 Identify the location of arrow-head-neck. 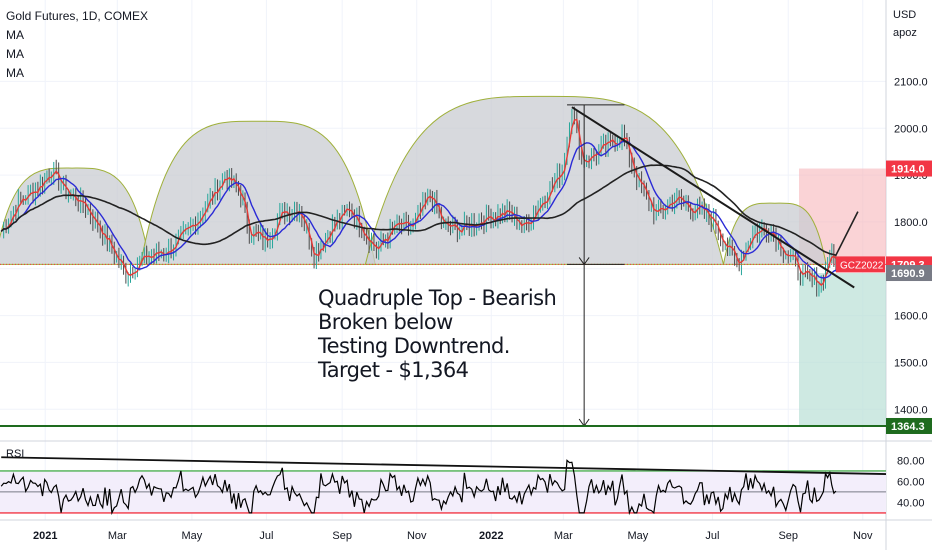
(584, 261).